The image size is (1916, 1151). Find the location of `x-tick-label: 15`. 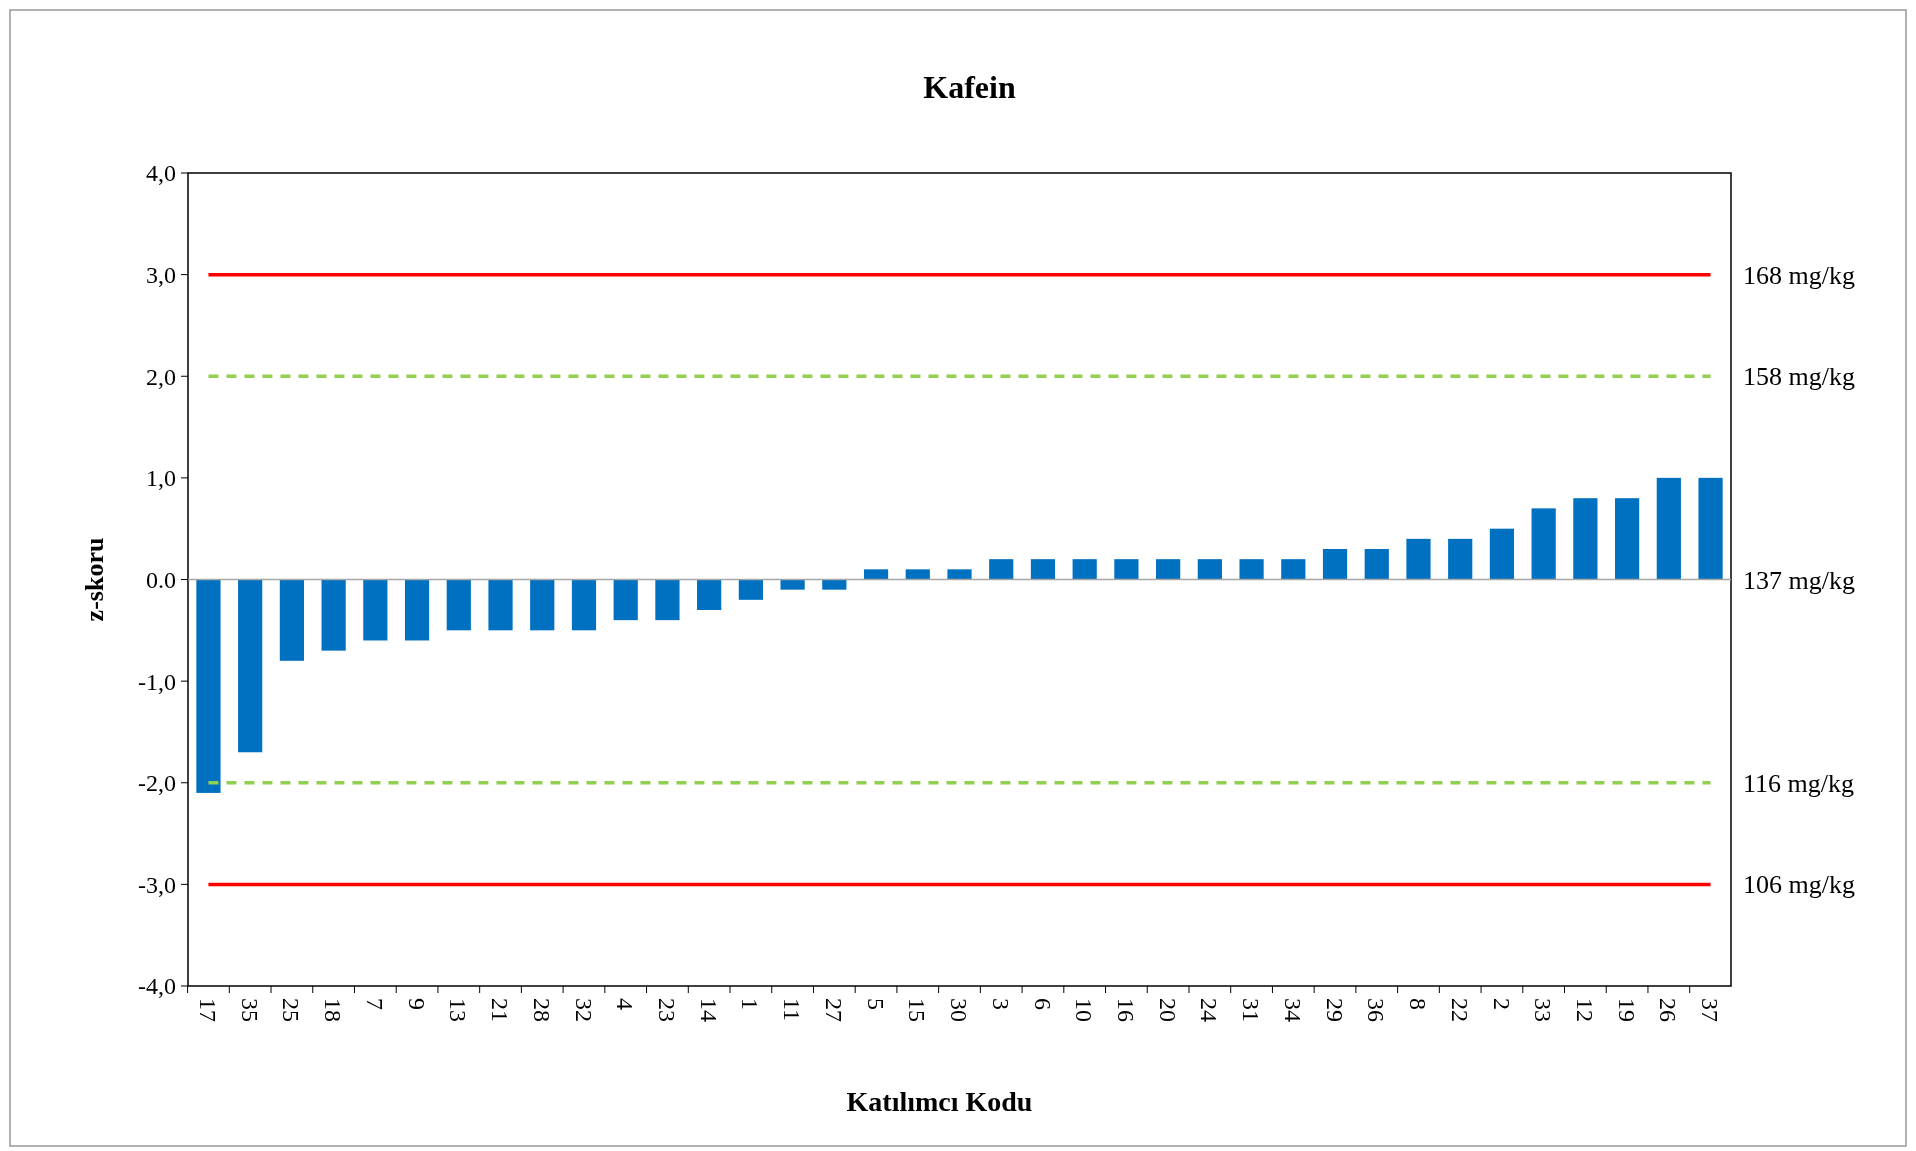

x-tick-label: 15 is located at coordinates (917, 1010).